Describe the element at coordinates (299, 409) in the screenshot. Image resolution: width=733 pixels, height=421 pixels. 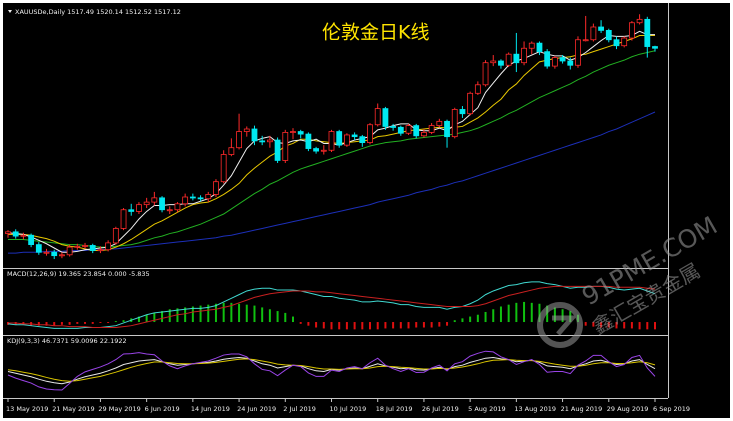
I see `x-tick-label: 2 Jul 2019` at that location.